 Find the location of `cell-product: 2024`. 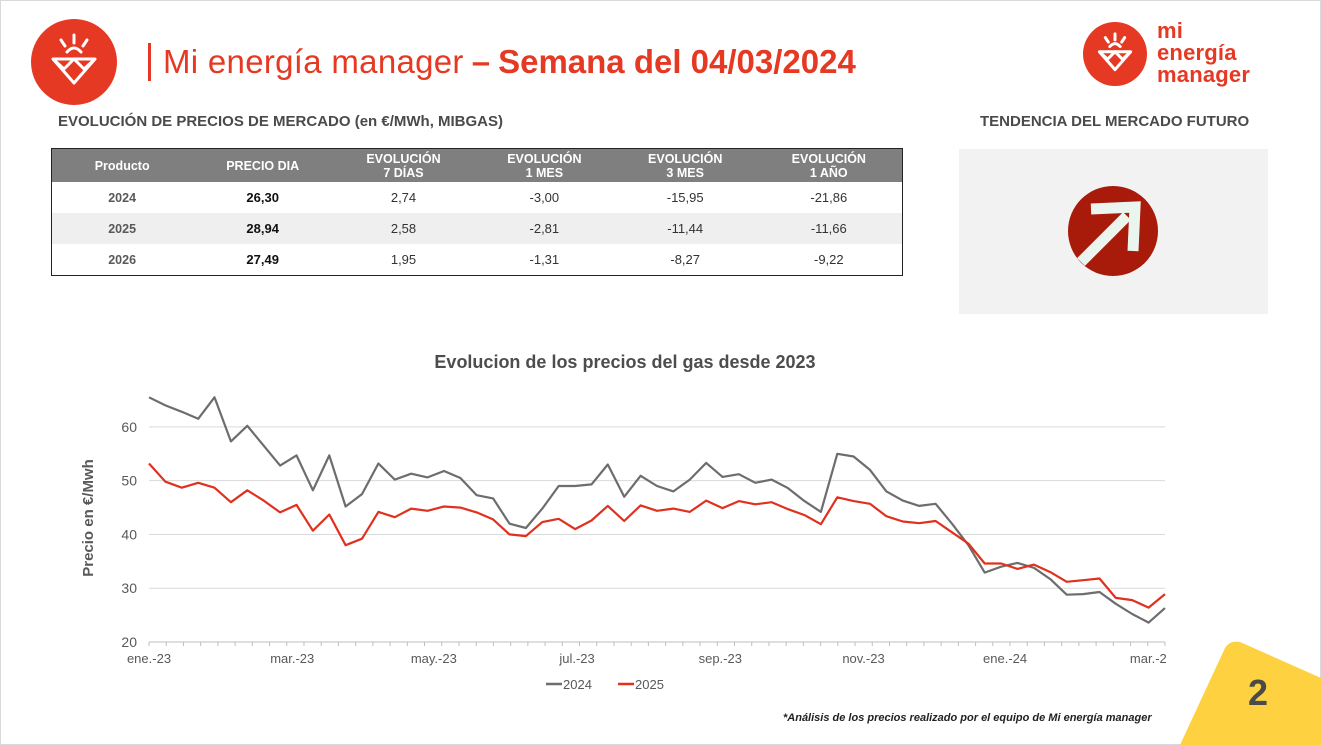

cell-product: 2024 is located at coordinates (122, 197).